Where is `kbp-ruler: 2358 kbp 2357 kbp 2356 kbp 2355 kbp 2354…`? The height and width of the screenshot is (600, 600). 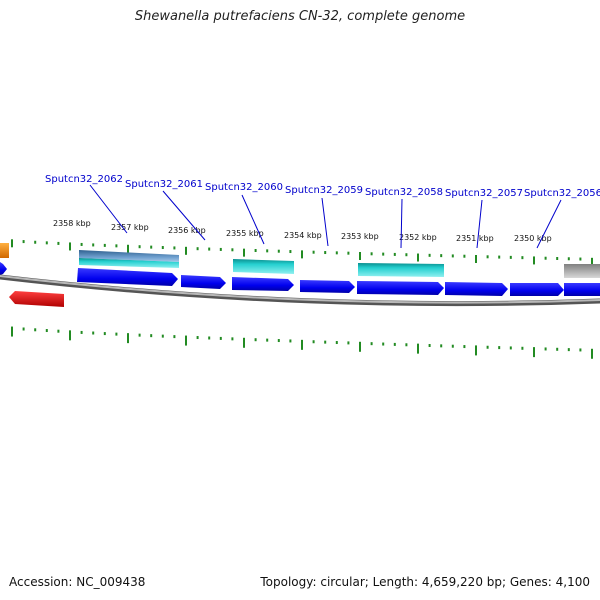
kbp-ruler: 2358 kbp 2357 kbp 2356 kbp 2355 kbp 2354… is located at coordinates (302, 231).